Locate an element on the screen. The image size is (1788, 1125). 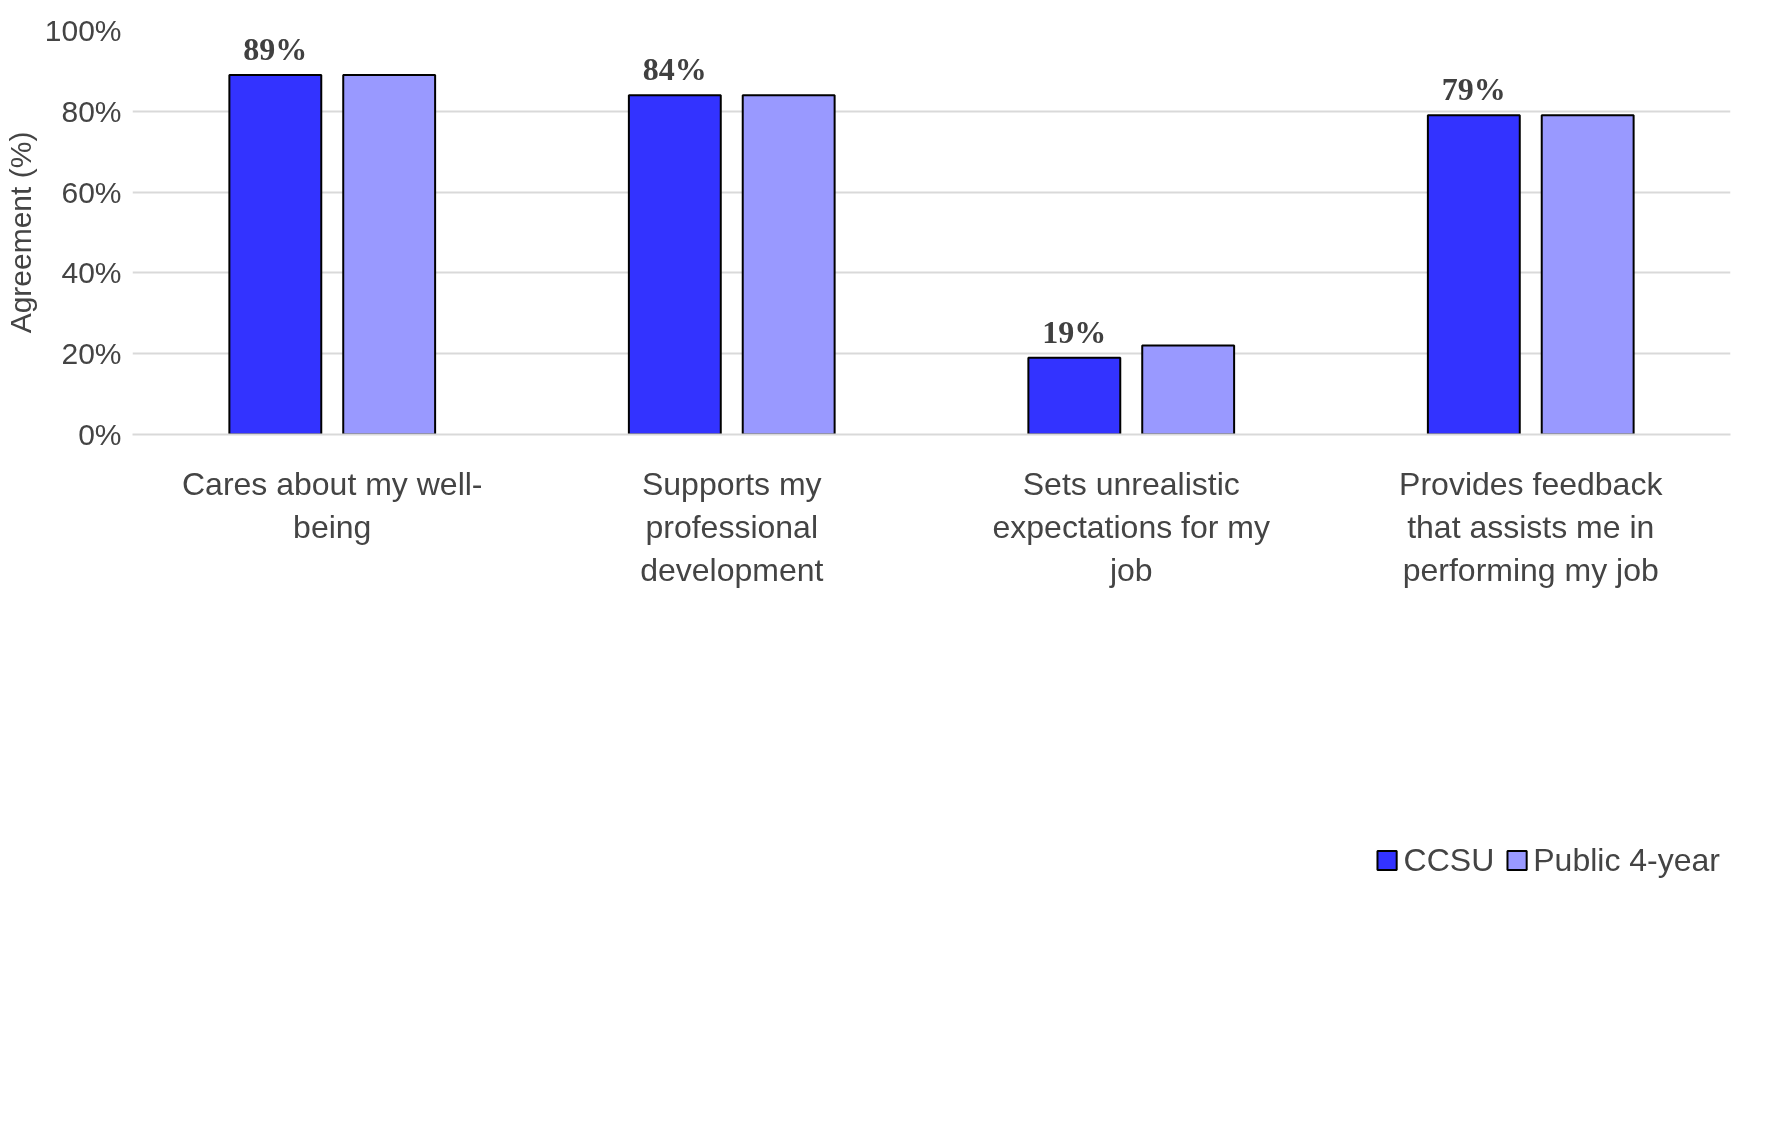
x-tick-label: Supports my professional development is located at coordinates (732, 526).